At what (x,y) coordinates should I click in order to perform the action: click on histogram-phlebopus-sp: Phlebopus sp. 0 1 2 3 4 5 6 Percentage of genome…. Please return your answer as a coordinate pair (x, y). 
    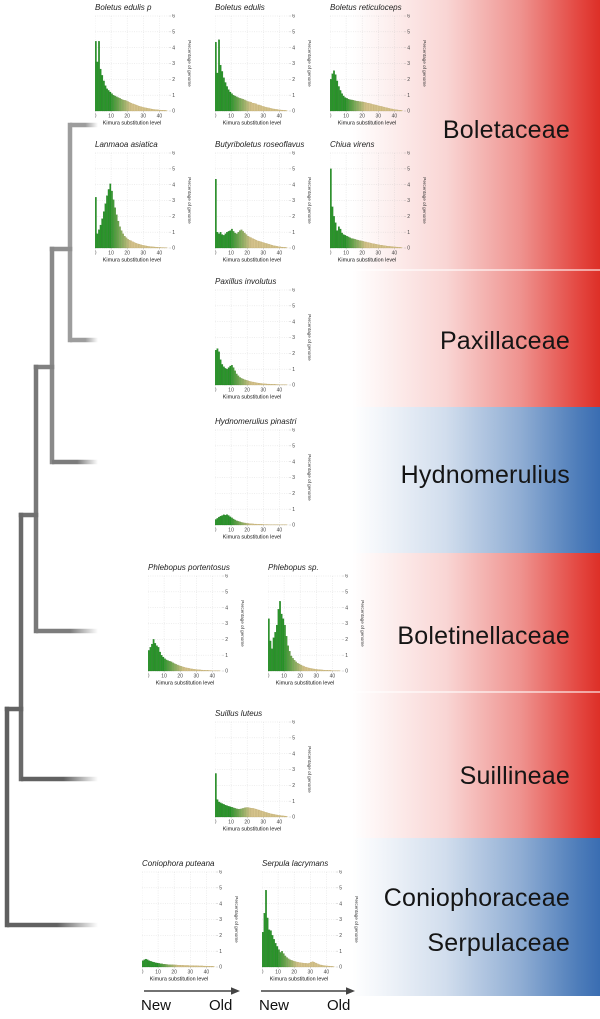
    Looking at the image, I should click on (317, 627).